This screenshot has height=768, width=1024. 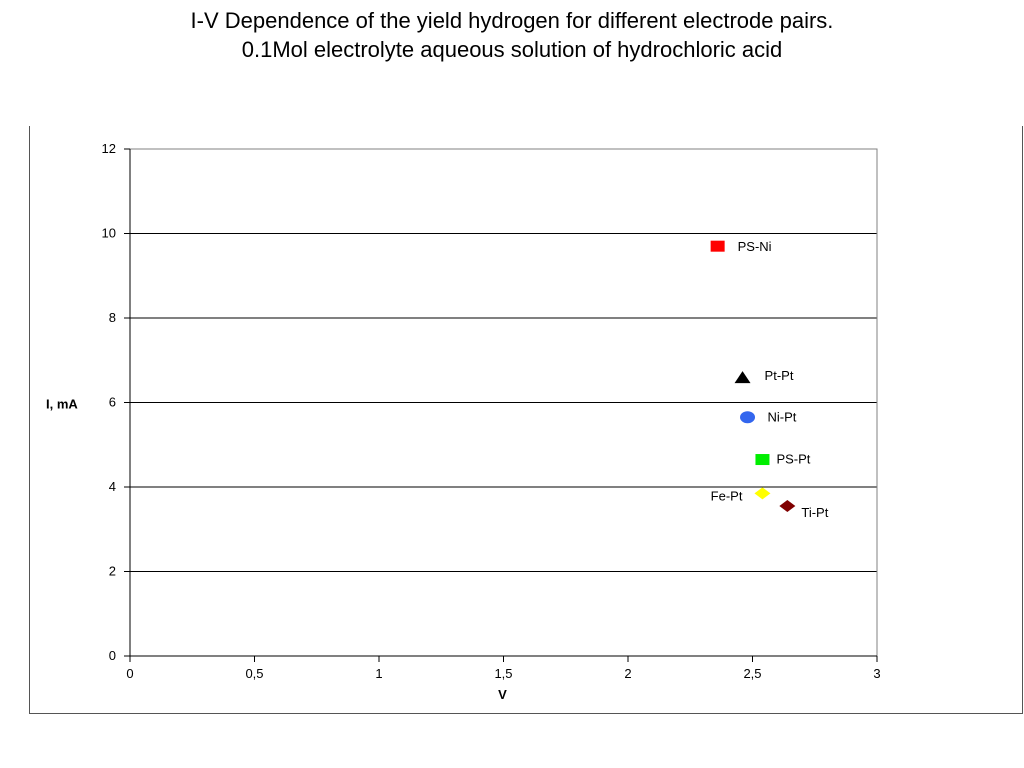 I want to click on marker-ti-pt, so click(x=787, y=506).